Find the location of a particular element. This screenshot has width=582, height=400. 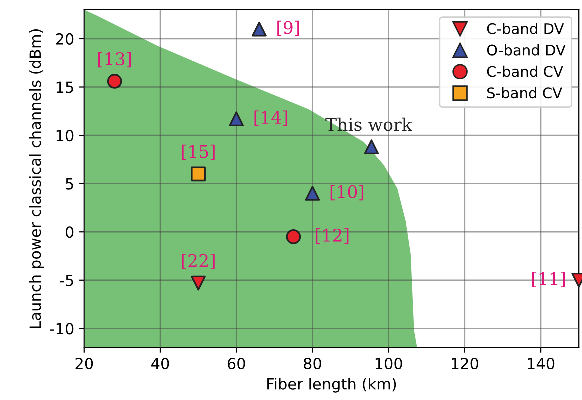

x-tick-label: 40 is located at coordinates (161, 364).